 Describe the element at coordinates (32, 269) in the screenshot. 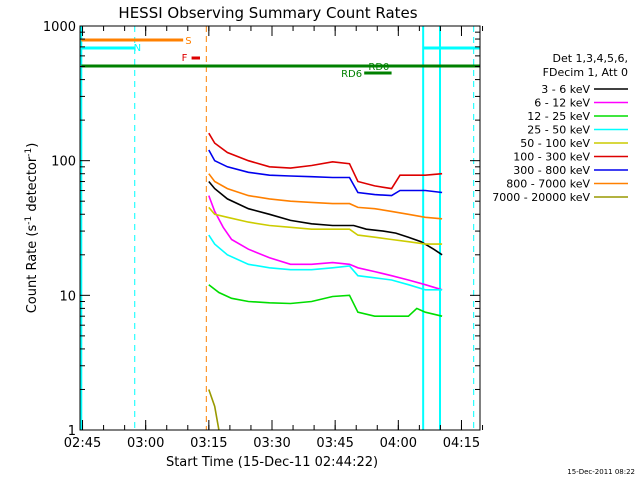

I see `y-axis-label-main: Count Rate (s` at that location.